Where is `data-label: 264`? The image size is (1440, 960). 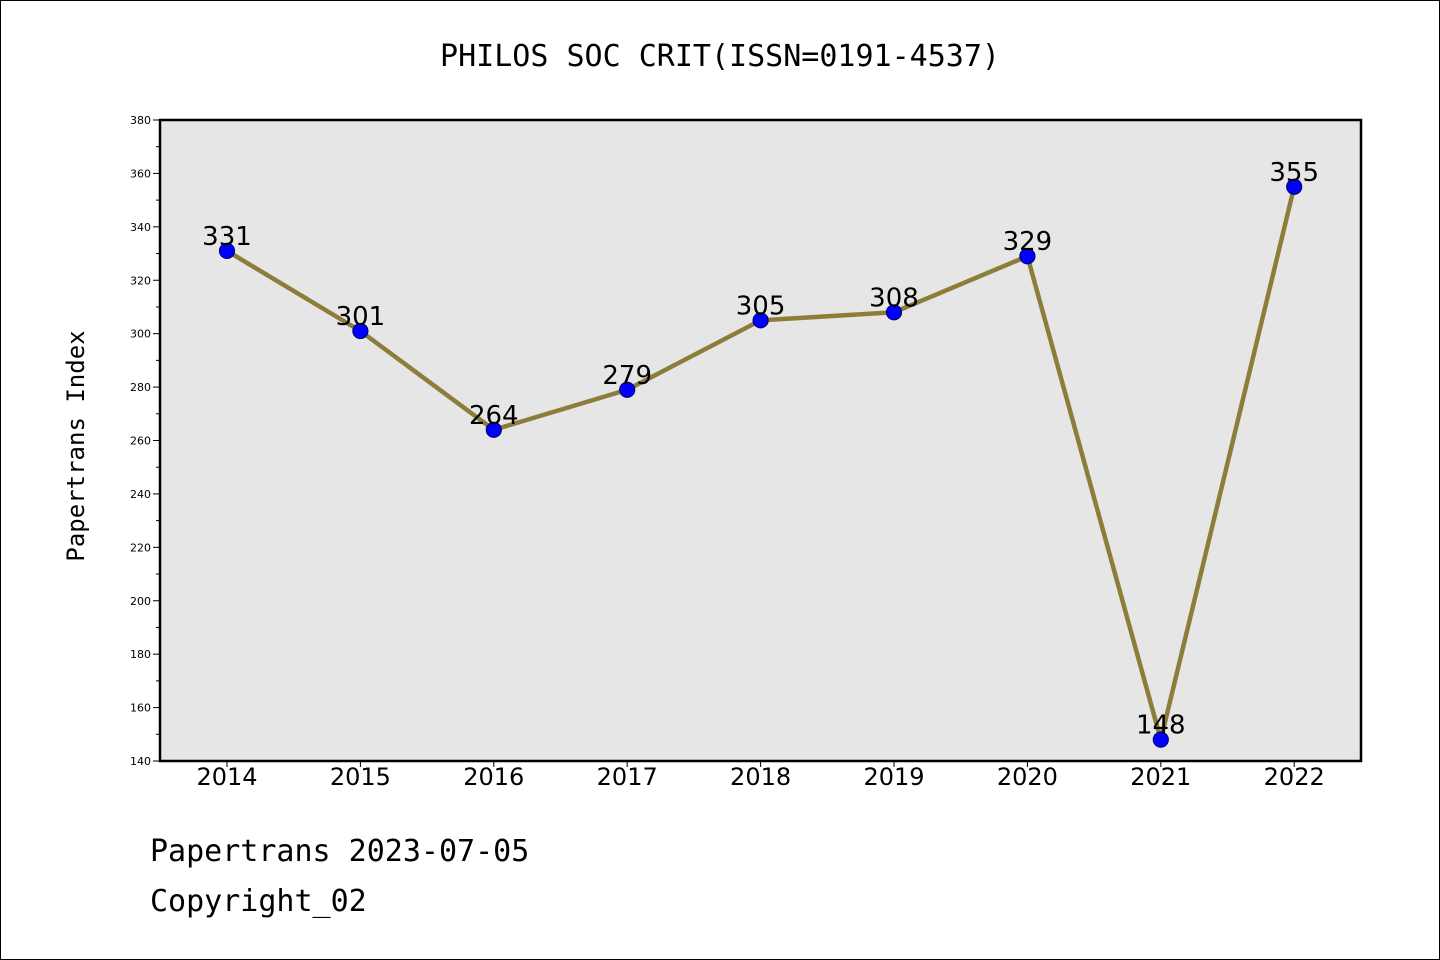 data-label: 264 is located at coordinates (494, 416).